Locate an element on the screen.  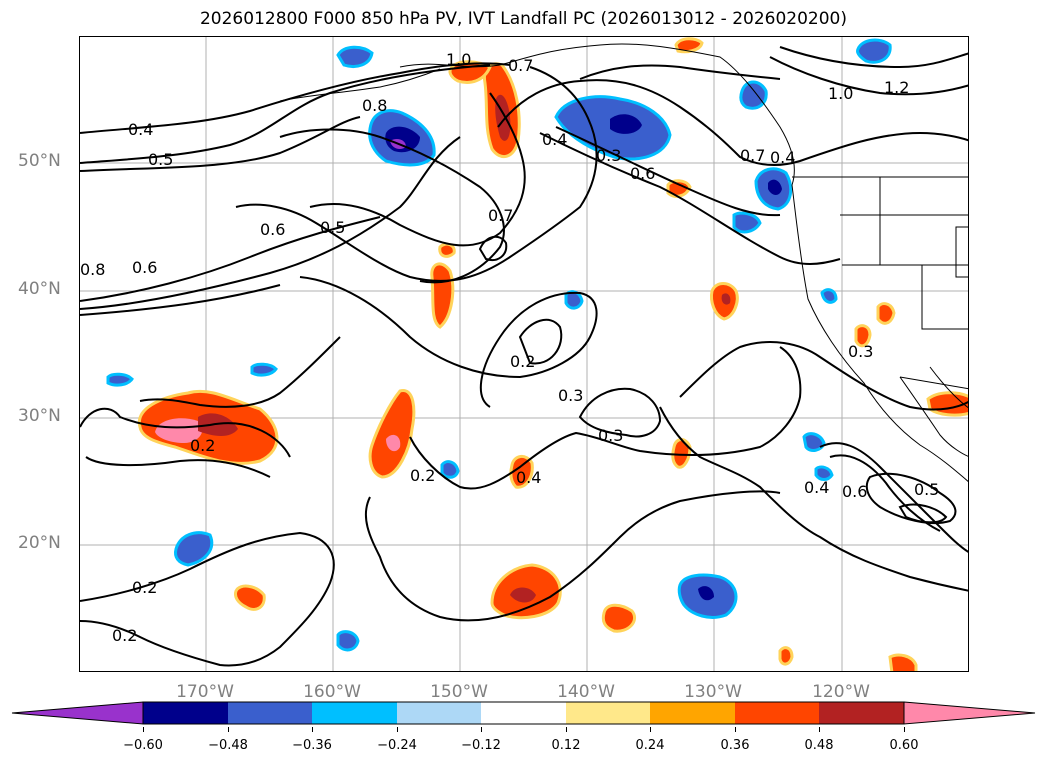
colorbar-tick-label: 0.60 is located at coordinates (904, 745).